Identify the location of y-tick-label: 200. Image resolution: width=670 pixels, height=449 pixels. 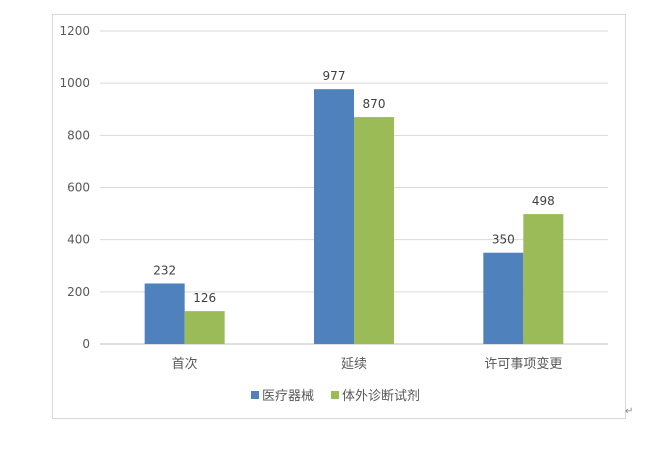
(78, 292).